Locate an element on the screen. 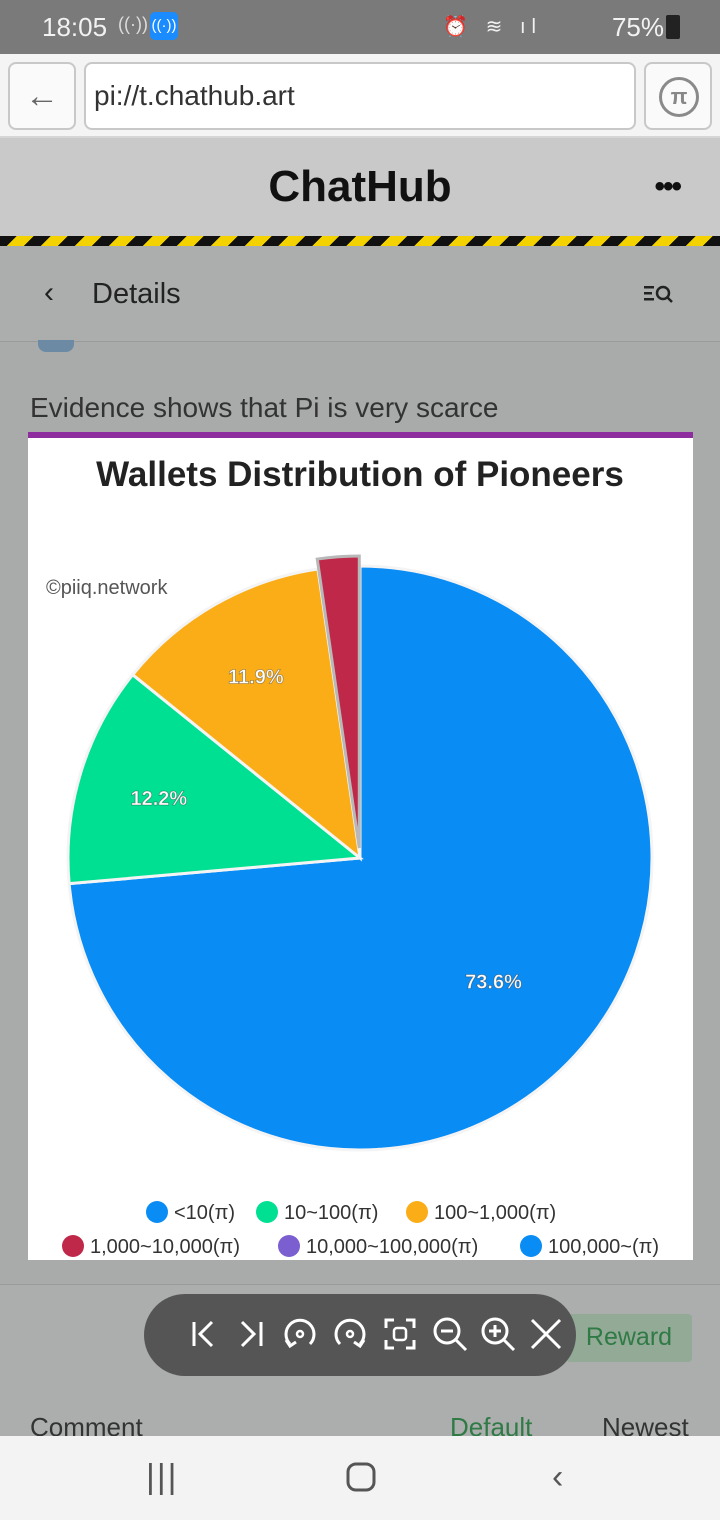 The height and width of the screenshot is (1520, 720). app-header: ChatHub ••• is located at coordinates (360, 188).